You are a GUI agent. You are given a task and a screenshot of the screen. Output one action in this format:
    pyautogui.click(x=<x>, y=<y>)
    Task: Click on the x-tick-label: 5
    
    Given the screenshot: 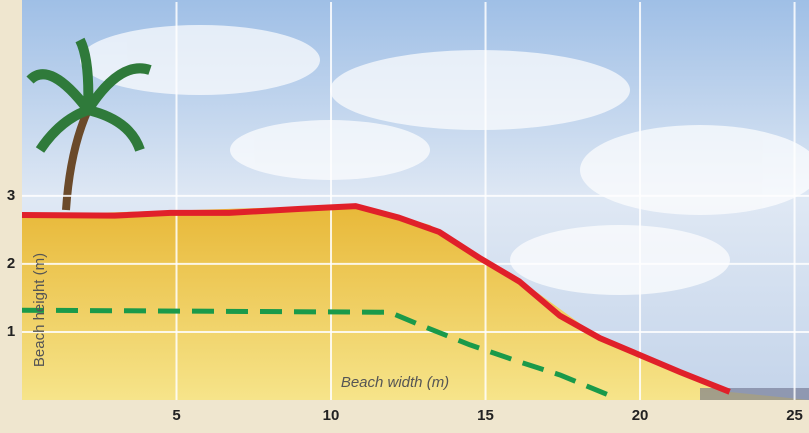 What is the action you would take?
    pyautogui.click(x=176, y=415)
    